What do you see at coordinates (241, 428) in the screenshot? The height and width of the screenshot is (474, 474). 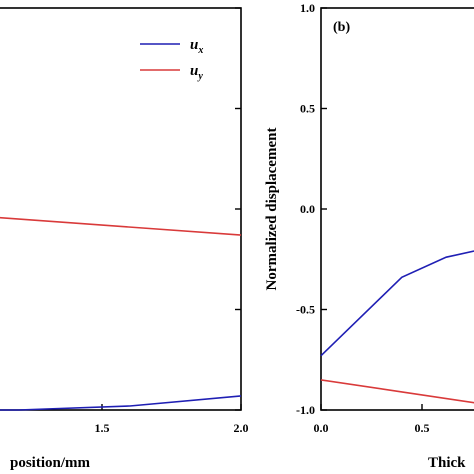 I see `x-tick-label-a-2: 2.0` at bounding box center [241, 428].